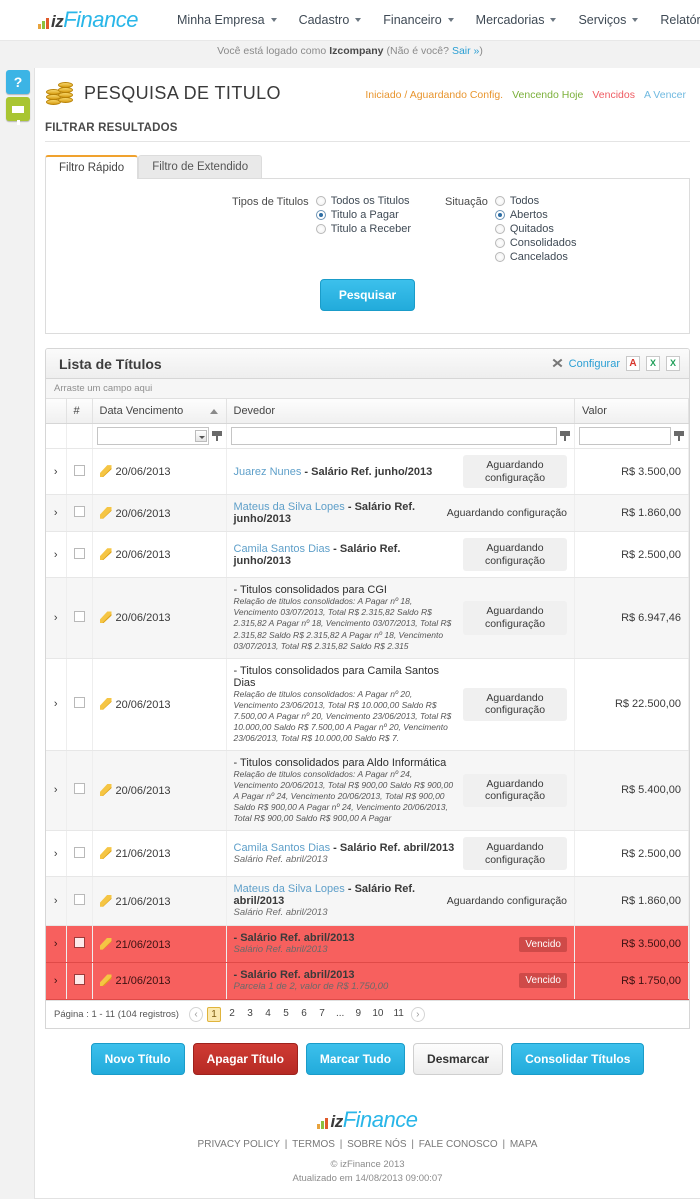  I want to click on footer-link-privacy-policy: PRIVACY POLICY, so click(238, 1144).